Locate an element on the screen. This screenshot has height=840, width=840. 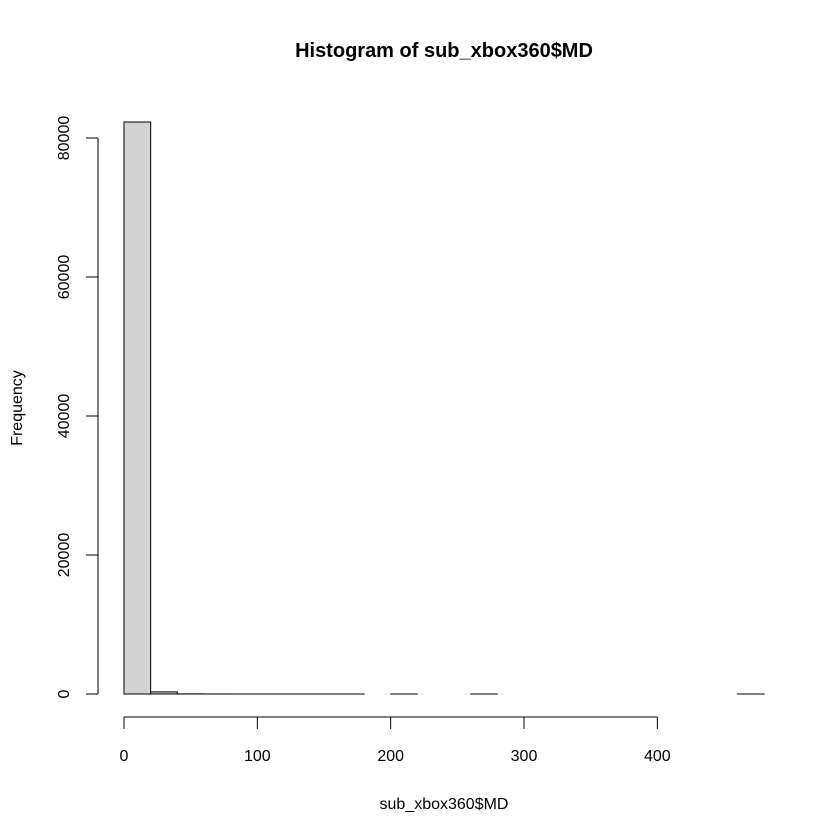
chart-title: Histogram of sub_xbox360$MD is located at coordinates (444, 51).